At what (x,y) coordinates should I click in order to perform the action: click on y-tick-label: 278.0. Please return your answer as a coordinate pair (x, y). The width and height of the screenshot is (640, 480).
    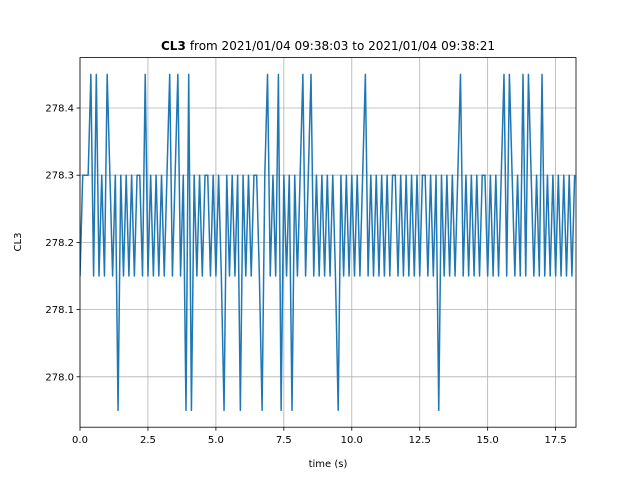
    Looking at the image, I should click on (59, 377).